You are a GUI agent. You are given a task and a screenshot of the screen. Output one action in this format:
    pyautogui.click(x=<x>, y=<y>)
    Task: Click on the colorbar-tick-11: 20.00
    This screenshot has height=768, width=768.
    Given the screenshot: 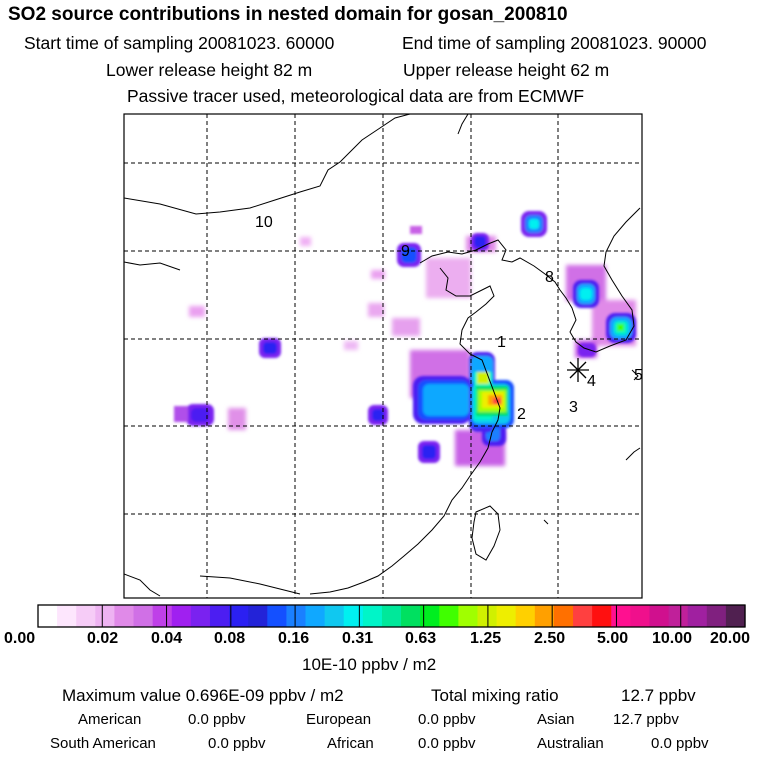 What is the action you would take?
    pyautogui.click(x=730, y=638)
    